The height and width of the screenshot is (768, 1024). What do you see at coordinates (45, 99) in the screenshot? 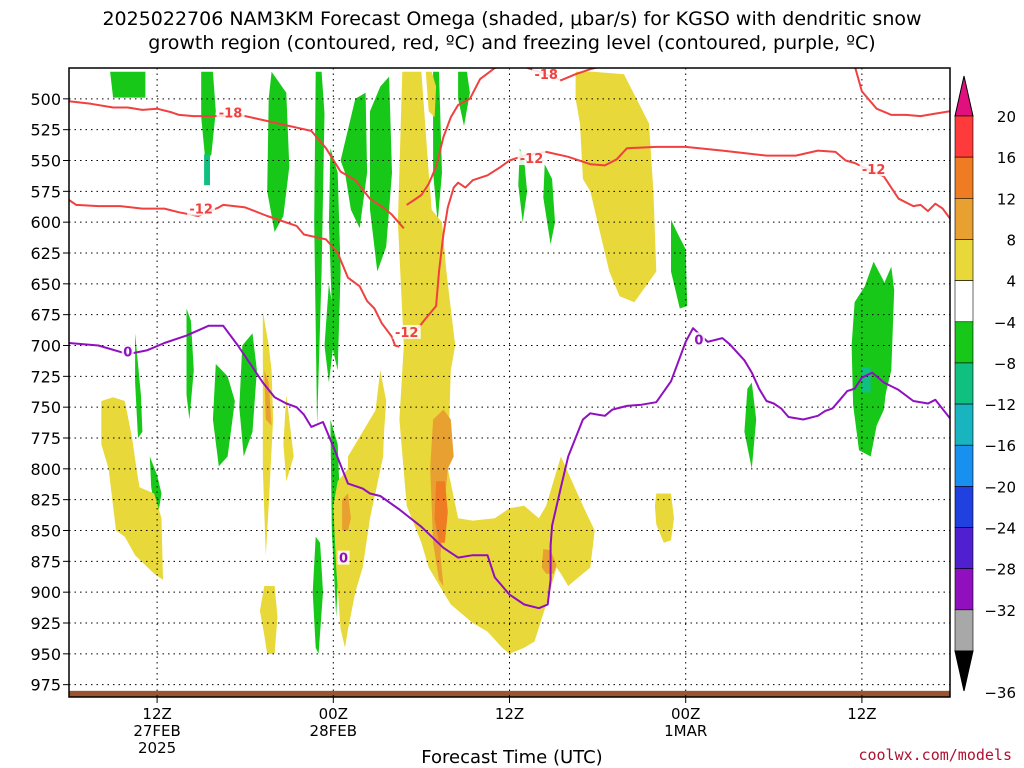
I see `y-tick-label: 500` at bounding box center [45, 99].